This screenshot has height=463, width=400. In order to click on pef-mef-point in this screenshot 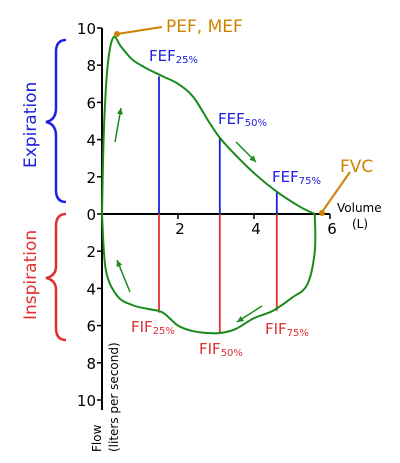, I will do `click(117, 34)`.